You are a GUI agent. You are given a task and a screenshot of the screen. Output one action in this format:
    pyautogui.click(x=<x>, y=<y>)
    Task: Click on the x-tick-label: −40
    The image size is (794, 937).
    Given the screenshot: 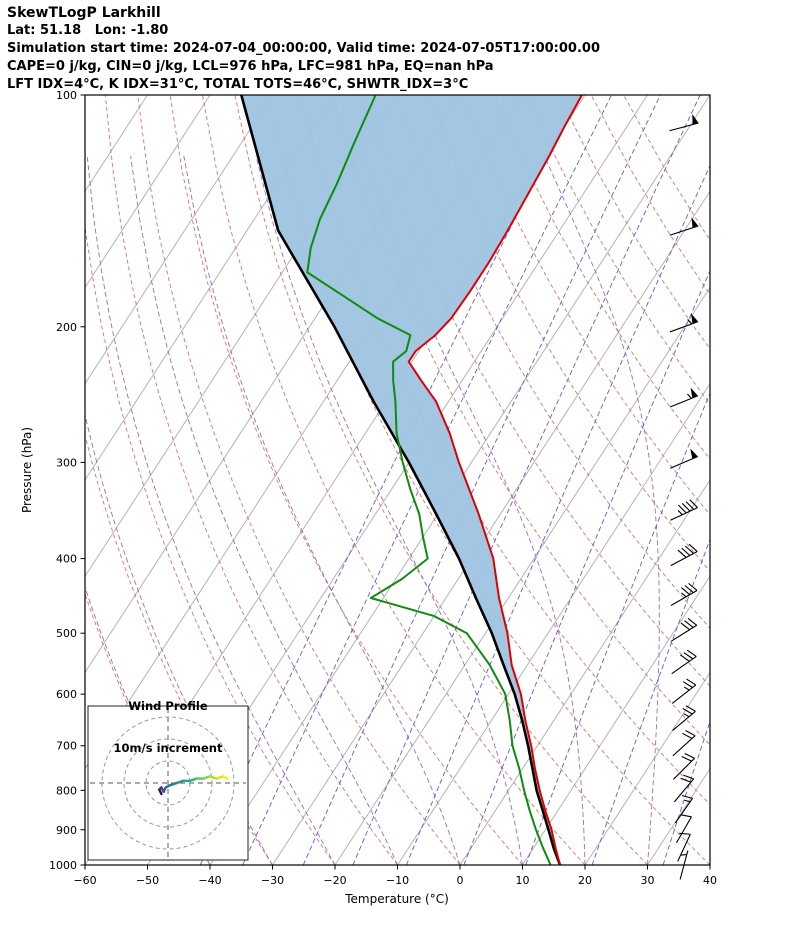 What is the action you would take?
    pyautogui.click(x=209, y=880)
    